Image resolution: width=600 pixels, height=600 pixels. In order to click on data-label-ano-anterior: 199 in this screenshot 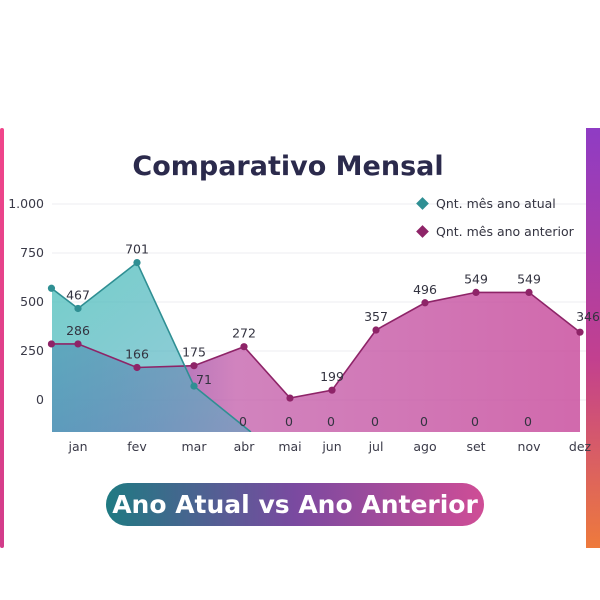, I will do `click(332, 376)`.